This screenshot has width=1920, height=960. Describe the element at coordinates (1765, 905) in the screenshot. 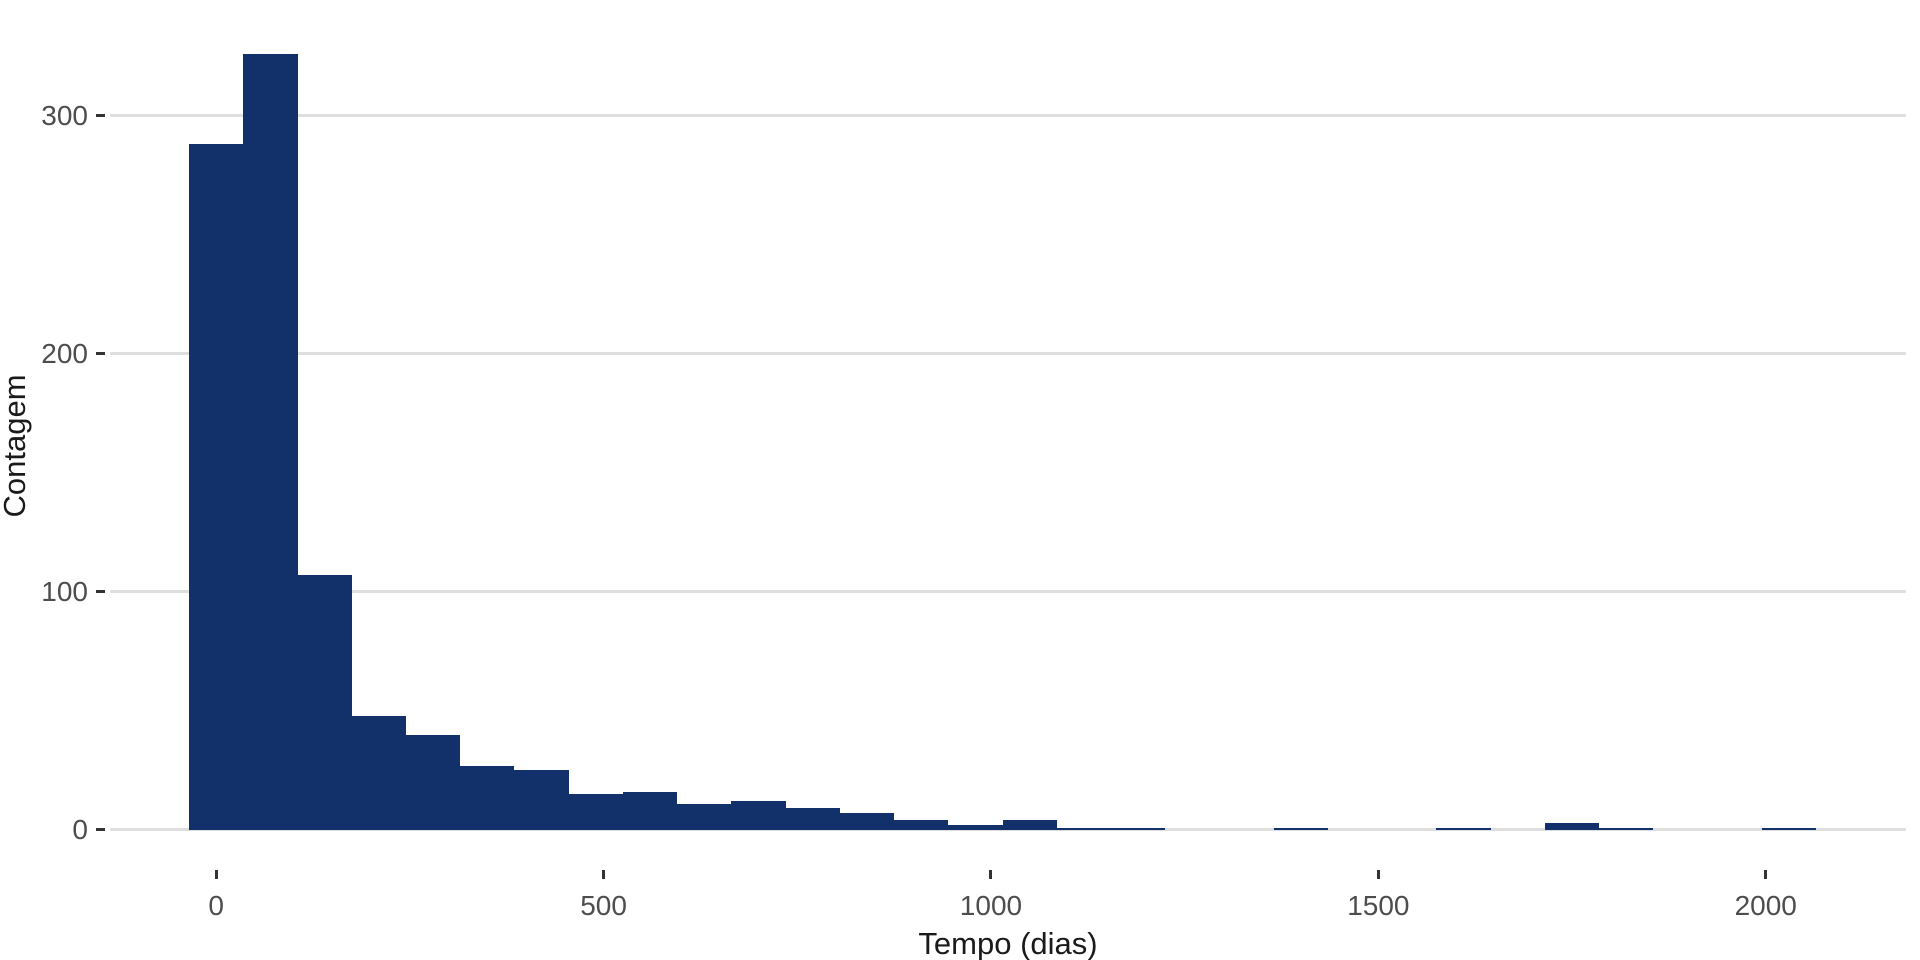

I see `x-tick-label-2000: 2000` at that location.